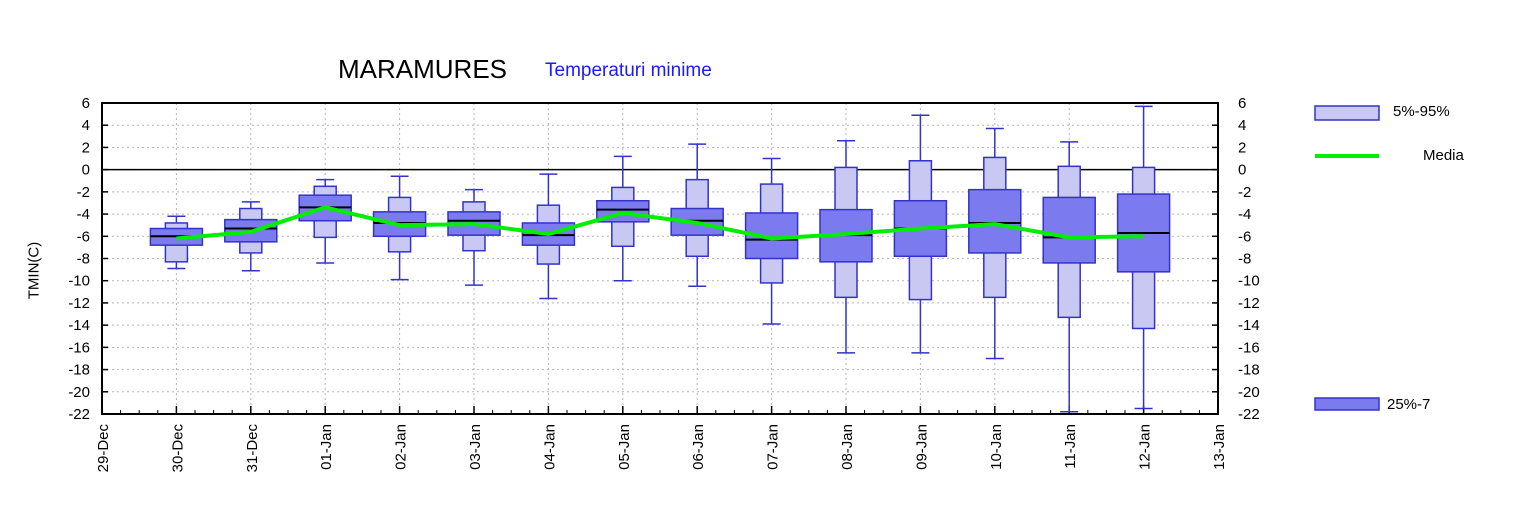 The image size is (1513, 514). What do you see at coordinates (1244, 259) in the screenshot?
I see `y-tick-label-right: -8` at bounding box center [1244, 259].